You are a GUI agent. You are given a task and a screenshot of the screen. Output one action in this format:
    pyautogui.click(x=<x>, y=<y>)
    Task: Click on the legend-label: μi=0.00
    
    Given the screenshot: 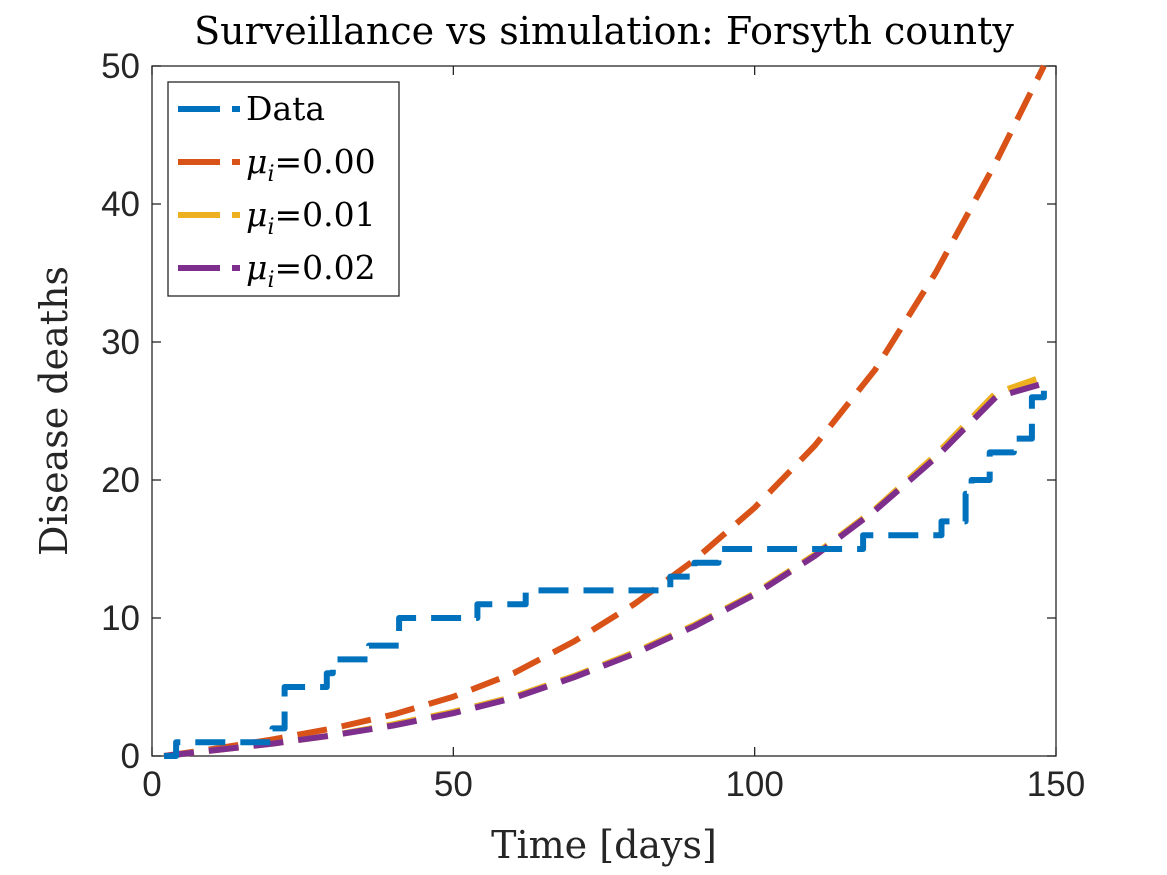 What is the action you would take?
    pyautogui.click(x=311, y=164)
    